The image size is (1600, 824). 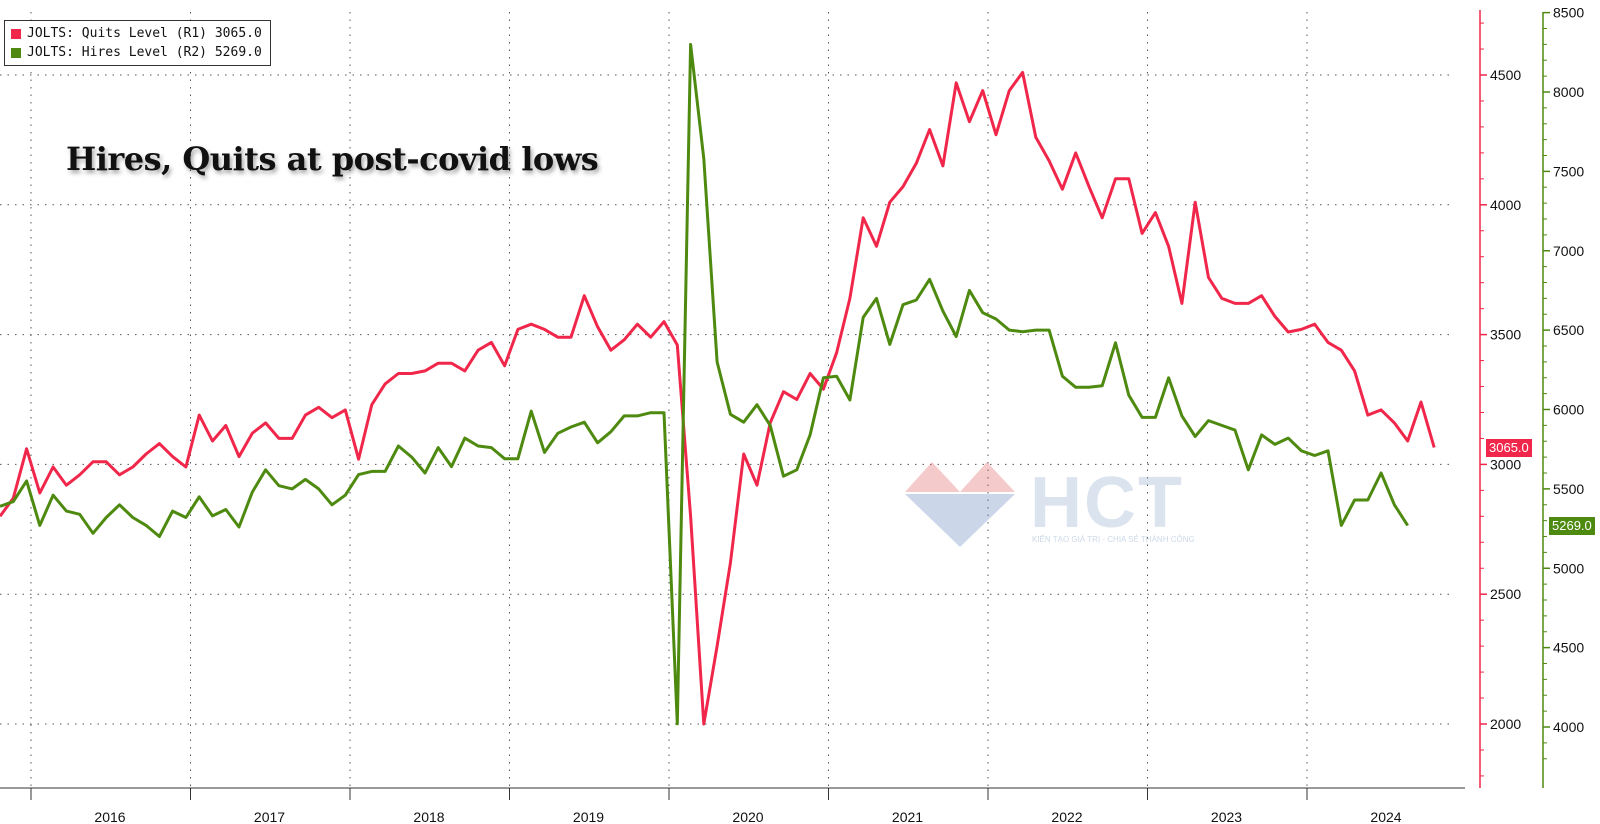 I want to click on x-tick-label: 2022, so click(x=1066, y=816).